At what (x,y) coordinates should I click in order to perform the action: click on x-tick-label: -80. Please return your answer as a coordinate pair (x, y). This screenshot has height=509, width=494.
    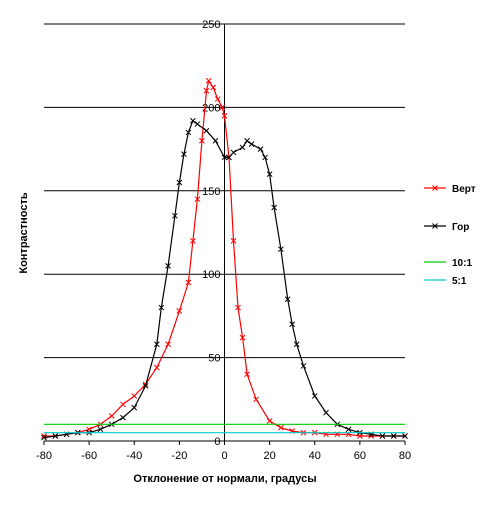
    Looking at the image, I should click on (44, 456).